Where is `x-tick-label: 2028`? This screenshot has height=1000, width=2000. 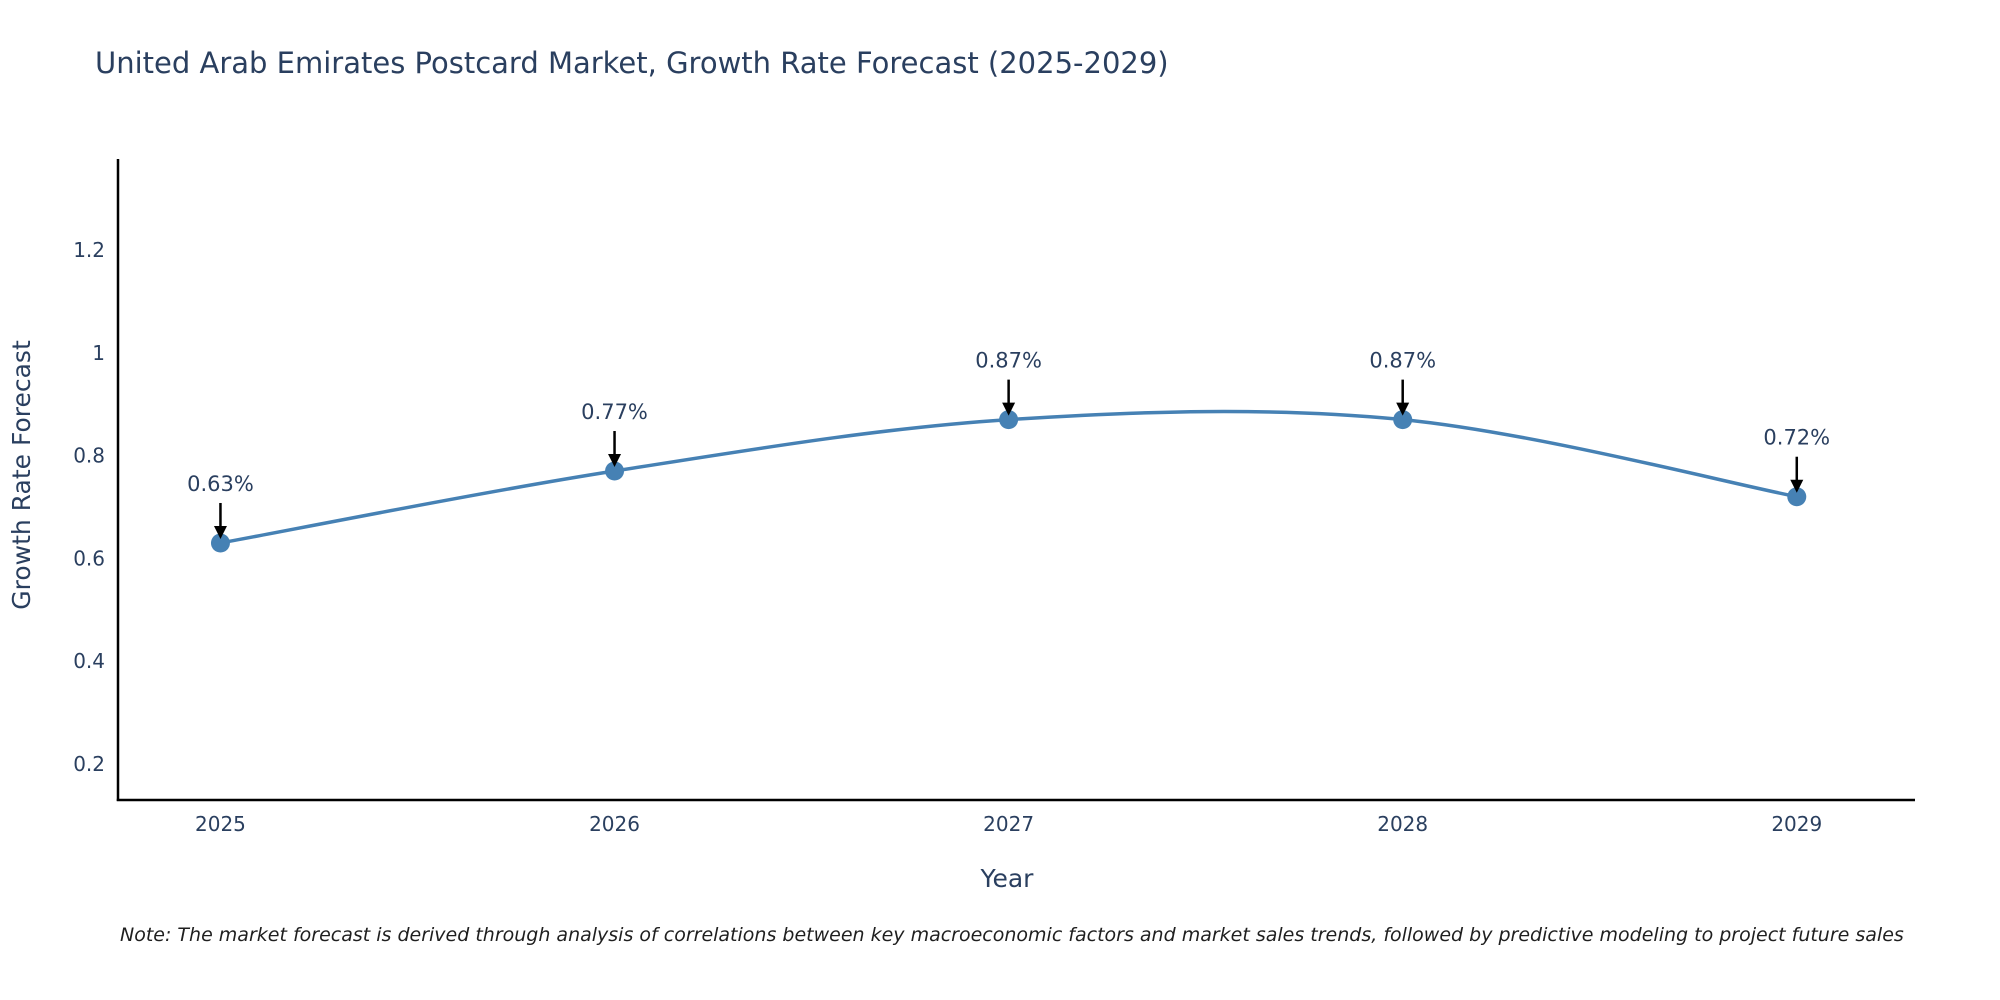
x-tick-label: 2028 is located at coordinates (1402, 824).